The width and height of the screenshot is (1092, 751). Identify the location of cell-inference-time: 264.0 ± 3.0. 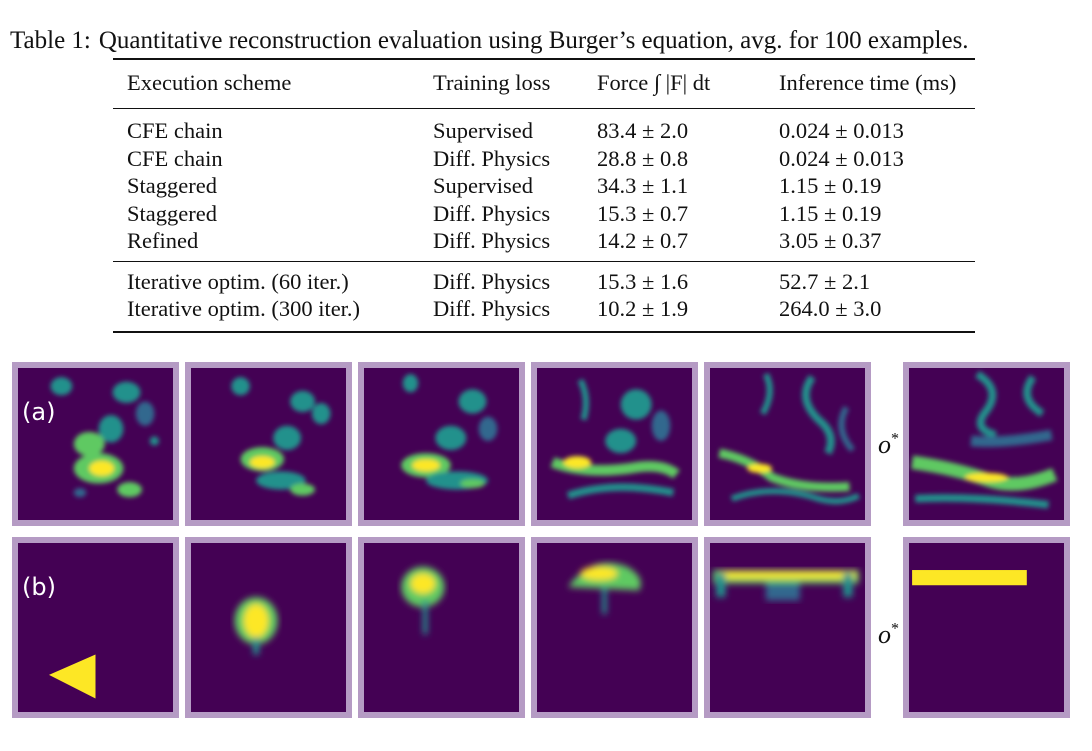
(830, 308).